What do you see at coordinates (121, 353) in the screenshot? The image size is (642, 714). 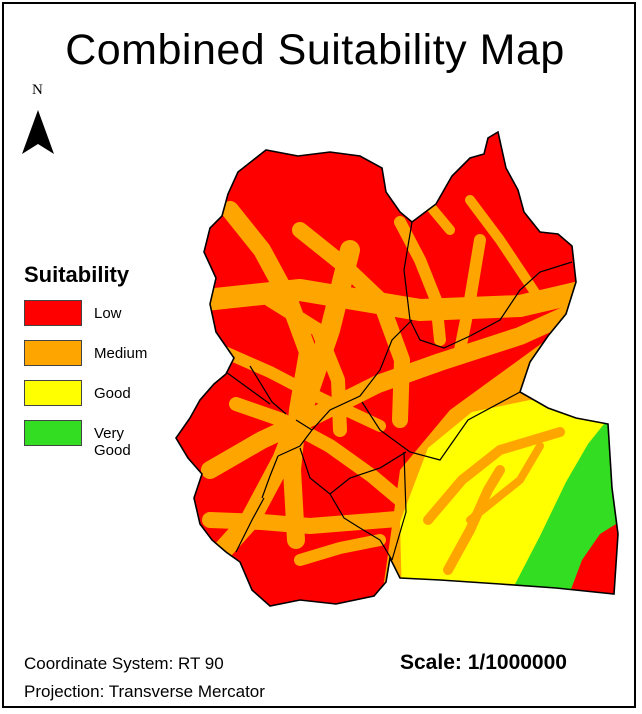 I see `legend-label-medium: Medium` at bounding box center [121, 353].